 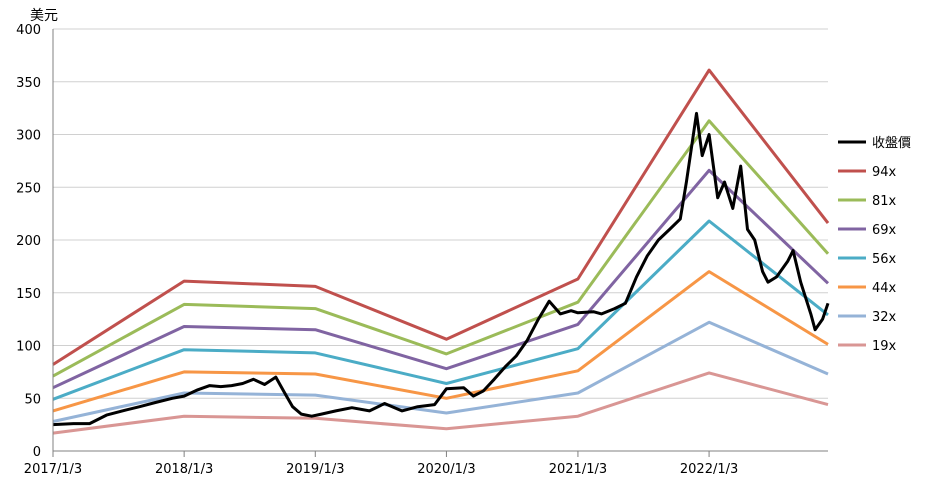 I want to click on y-unit-label: 美元, so click(x=44, y=16).